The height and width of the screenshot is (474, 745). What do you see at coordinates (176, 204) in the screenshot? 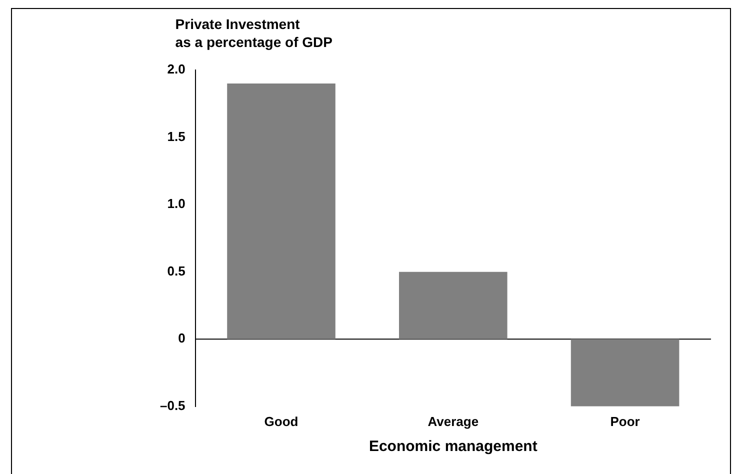
I see `y-tick-label: 1.0` at bounding box center [176, 204].